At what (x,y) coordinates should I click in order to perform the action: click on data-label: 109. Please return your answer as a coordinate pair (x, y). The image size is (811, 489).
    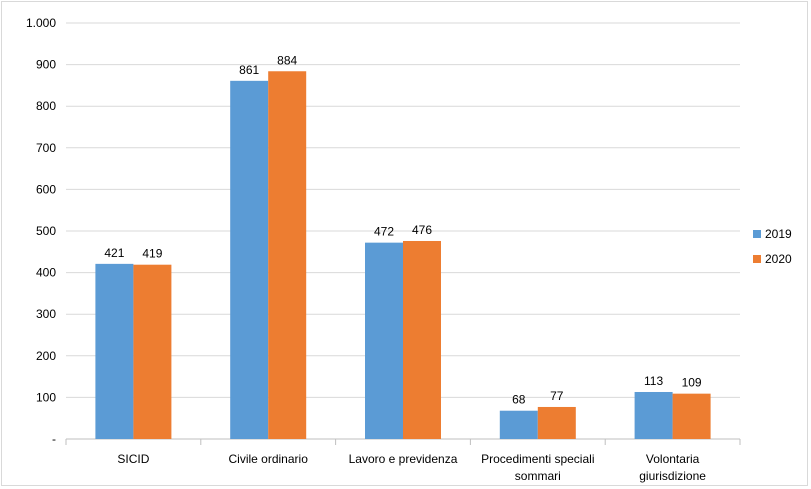
    Looking at the image, I should click on (692, 383).